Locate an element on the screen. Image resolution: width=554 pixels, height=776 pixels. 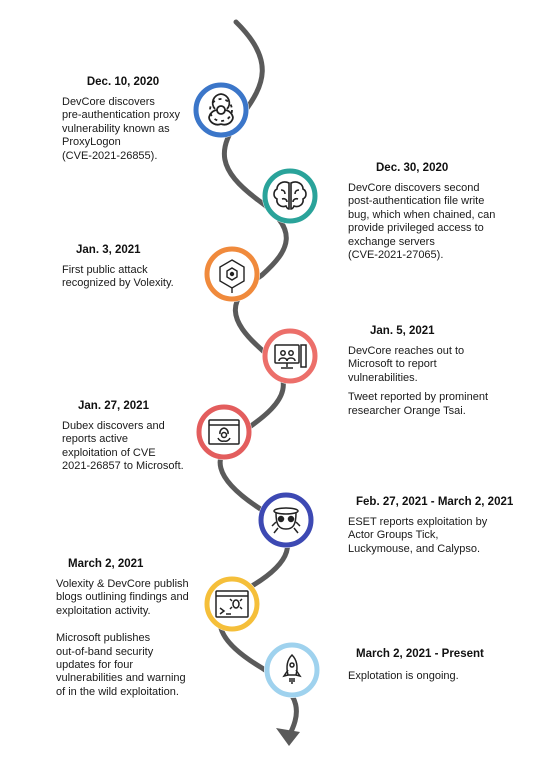
brain-icon is located at coordinates (290, 196).